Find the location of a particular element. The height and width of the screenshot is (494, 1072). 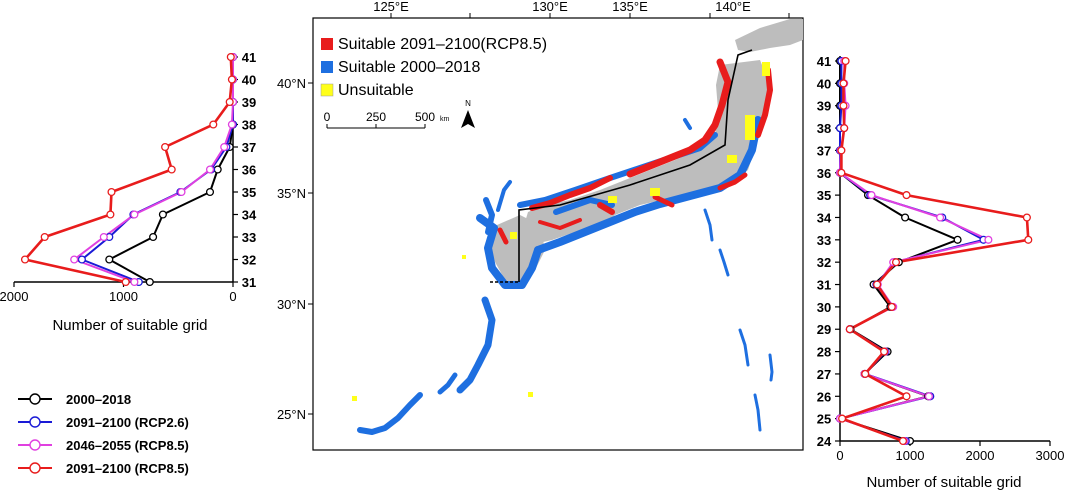

north-arrow-icon is located at coordinates (468, 119).